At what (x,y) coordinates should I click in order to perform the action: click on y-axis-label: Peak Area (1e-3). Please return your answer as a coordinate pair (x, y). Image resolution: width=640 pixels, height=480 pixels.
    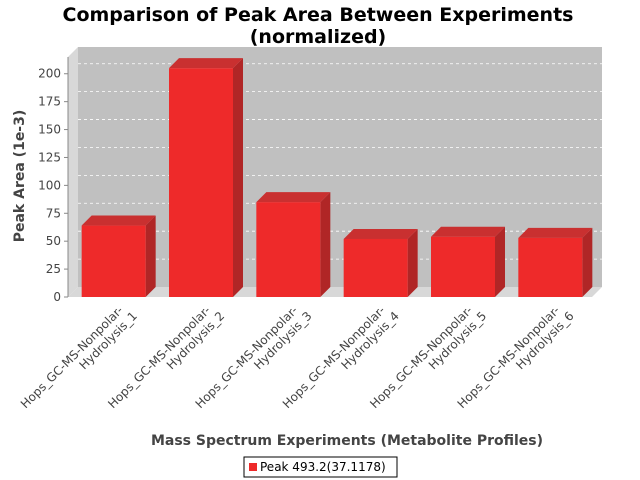
    Looking at the image, I should click on (20, 176).